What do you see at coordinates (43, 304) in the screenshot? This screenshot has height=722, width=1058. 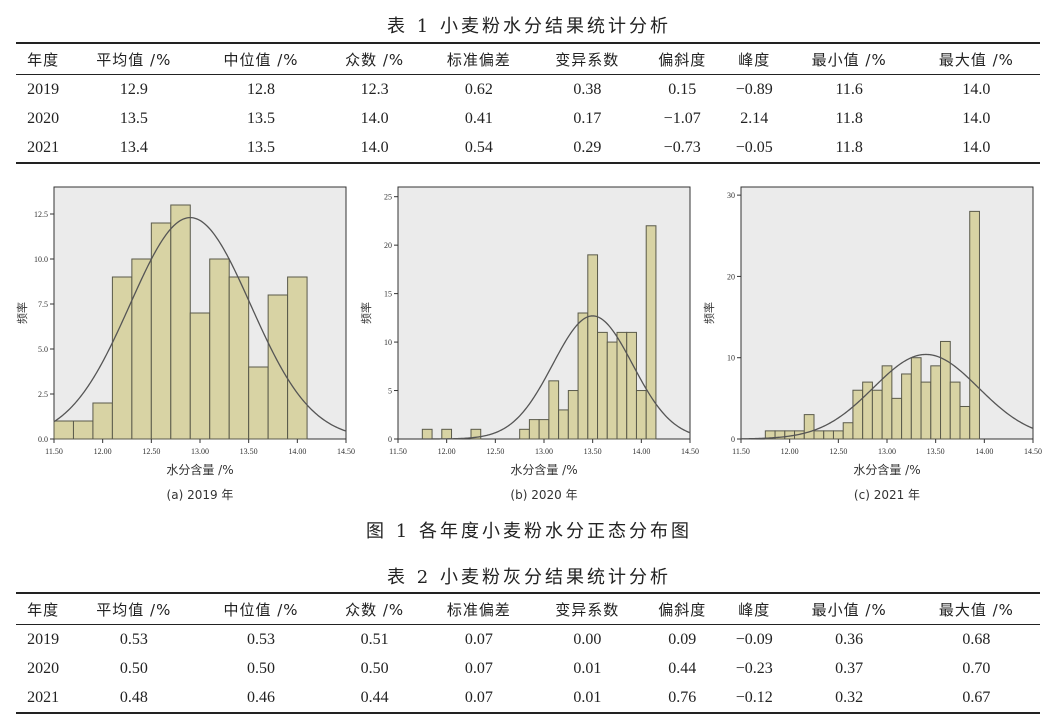 I see `y-tick-label: 7.5` at bounding box center [43, 304].